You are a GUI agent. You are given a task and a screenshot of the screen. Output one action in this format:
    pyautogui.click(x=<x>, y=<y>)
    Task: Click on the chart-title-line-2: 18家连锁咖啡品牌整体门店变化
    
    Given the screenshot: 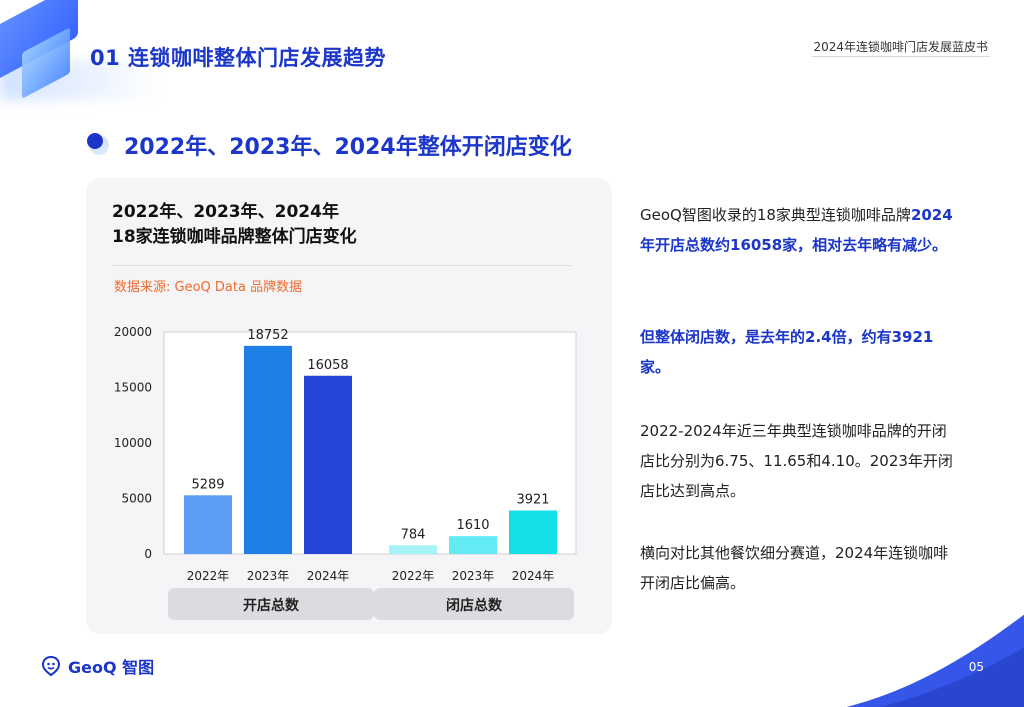 What is the action you would take?
    pyautogui.click(x=234, y=237)
    